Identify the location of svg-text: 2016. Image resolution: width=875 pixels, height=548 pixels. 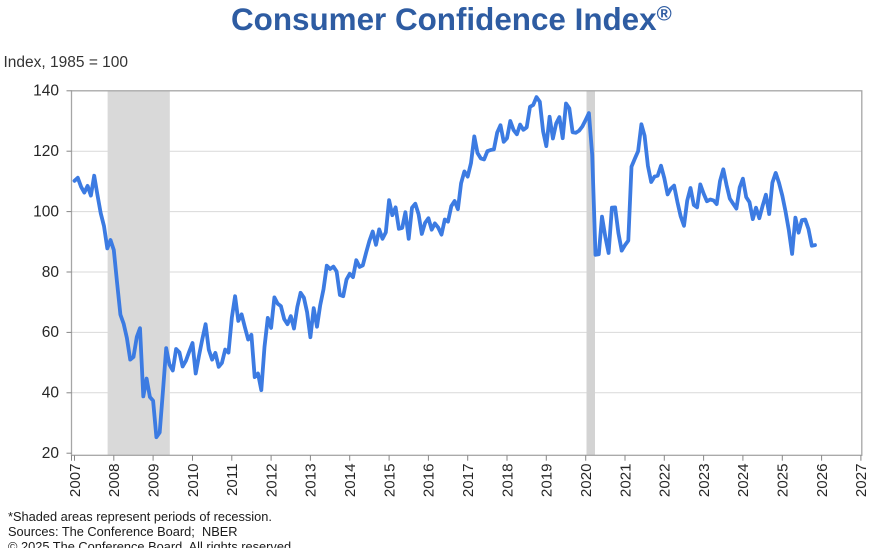
(429, 481).